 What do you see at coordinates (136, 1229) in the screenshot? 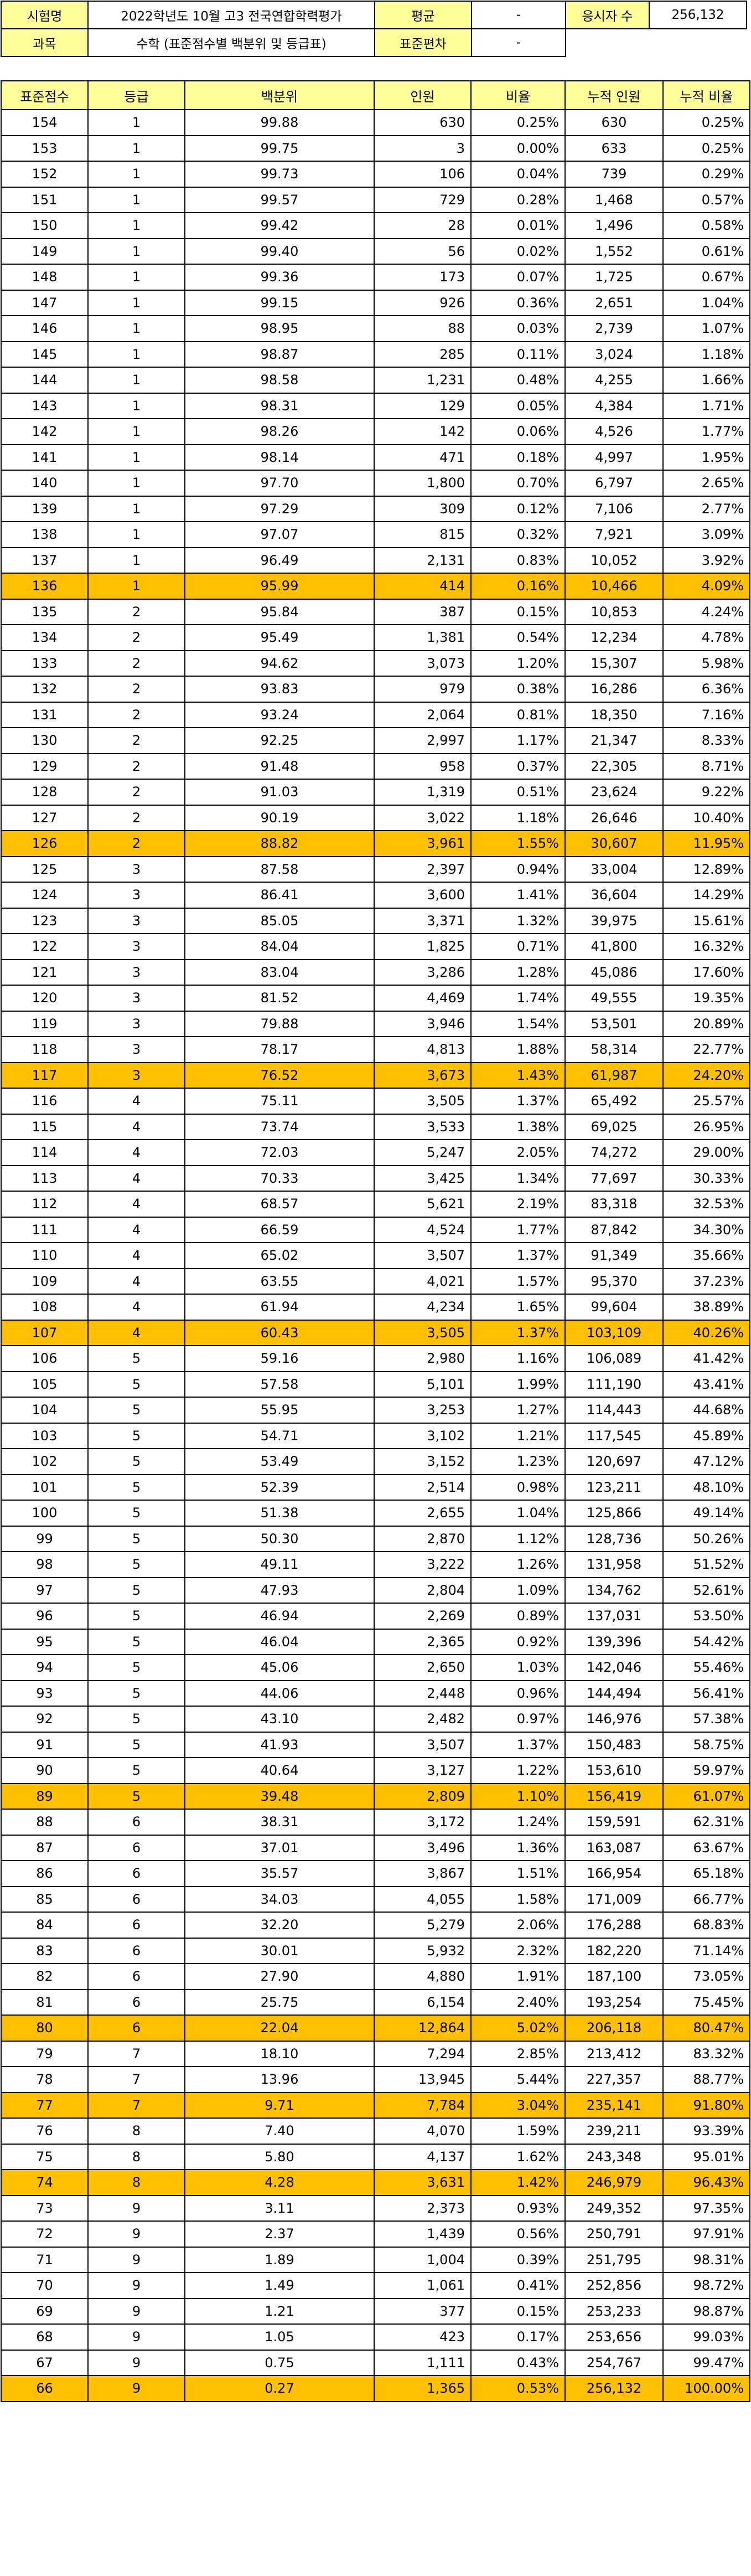
I see `cell-grade: 4` at bounding box center [136, 1229].